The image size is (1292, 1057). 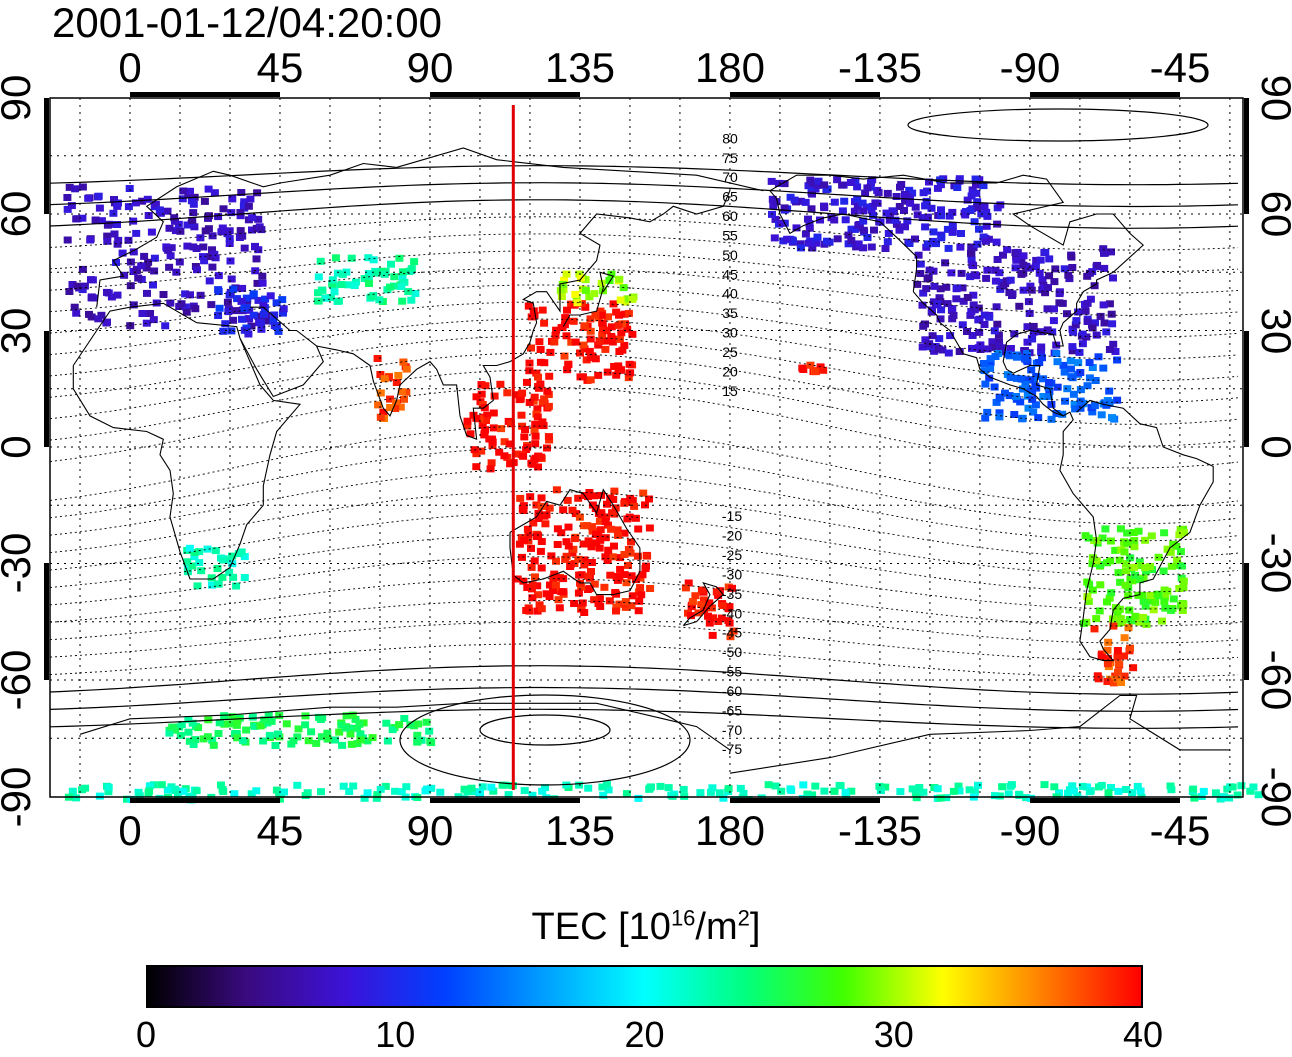 I want to click on geomag-contour, so click(x=644, y=388).